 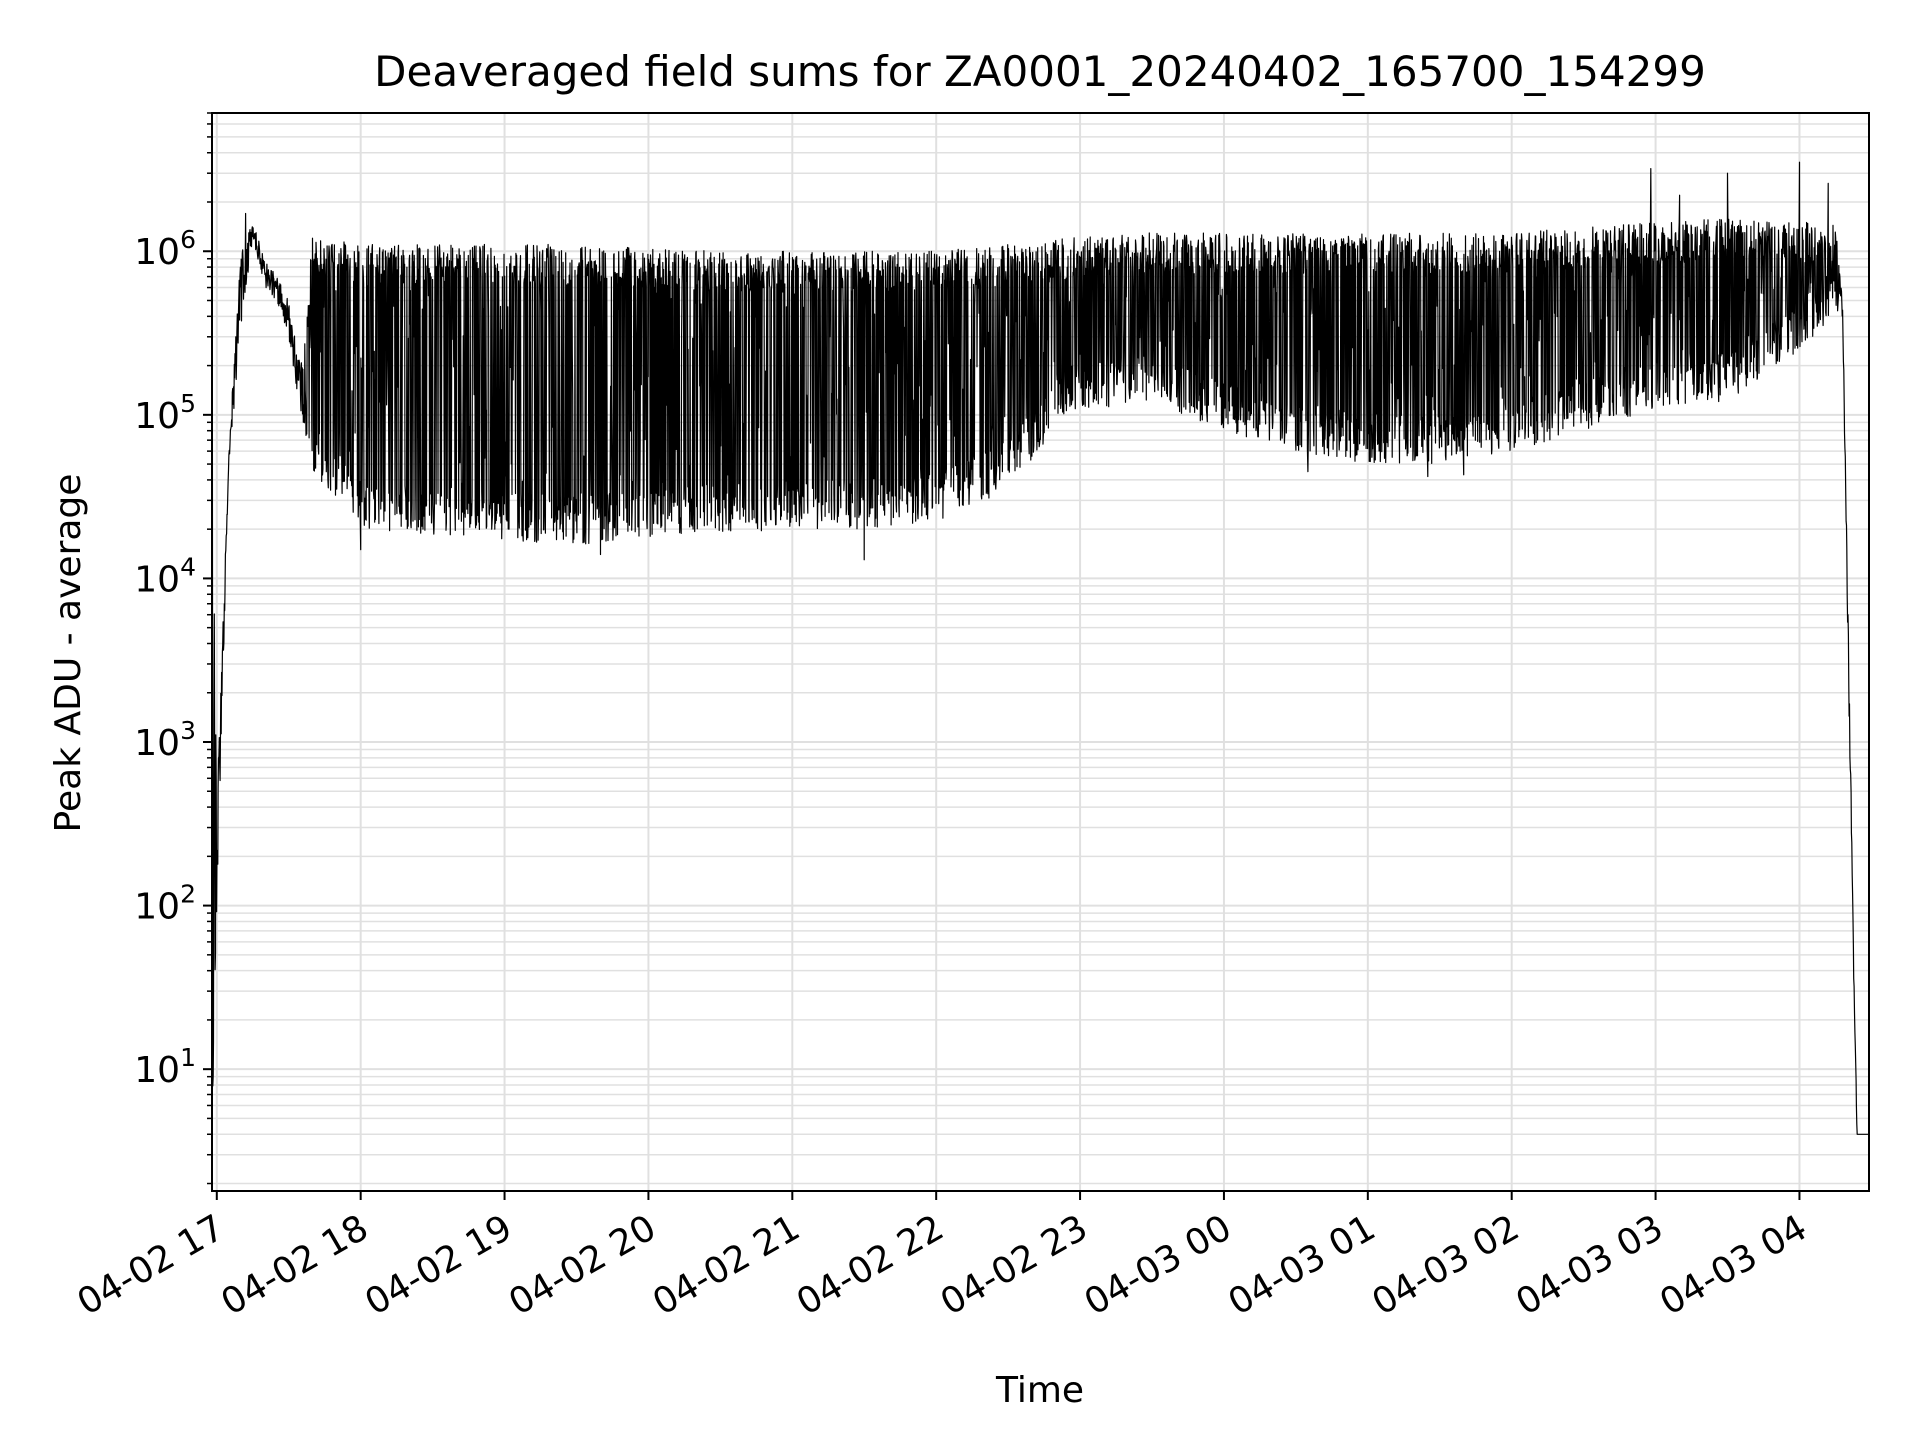 I want to click on y-tick-label: 10¹, so click(x=165, y=1067).